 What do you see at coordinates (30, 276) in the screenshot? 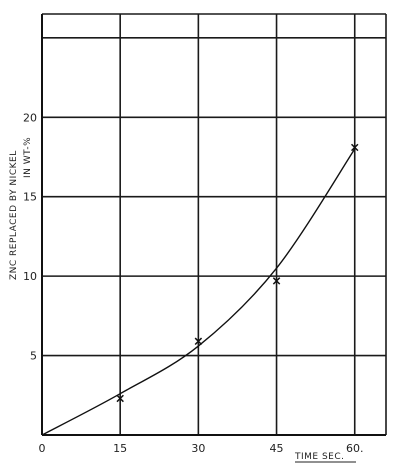
I see `y-tick-label-10: 10` at bounding box center [30, 276].